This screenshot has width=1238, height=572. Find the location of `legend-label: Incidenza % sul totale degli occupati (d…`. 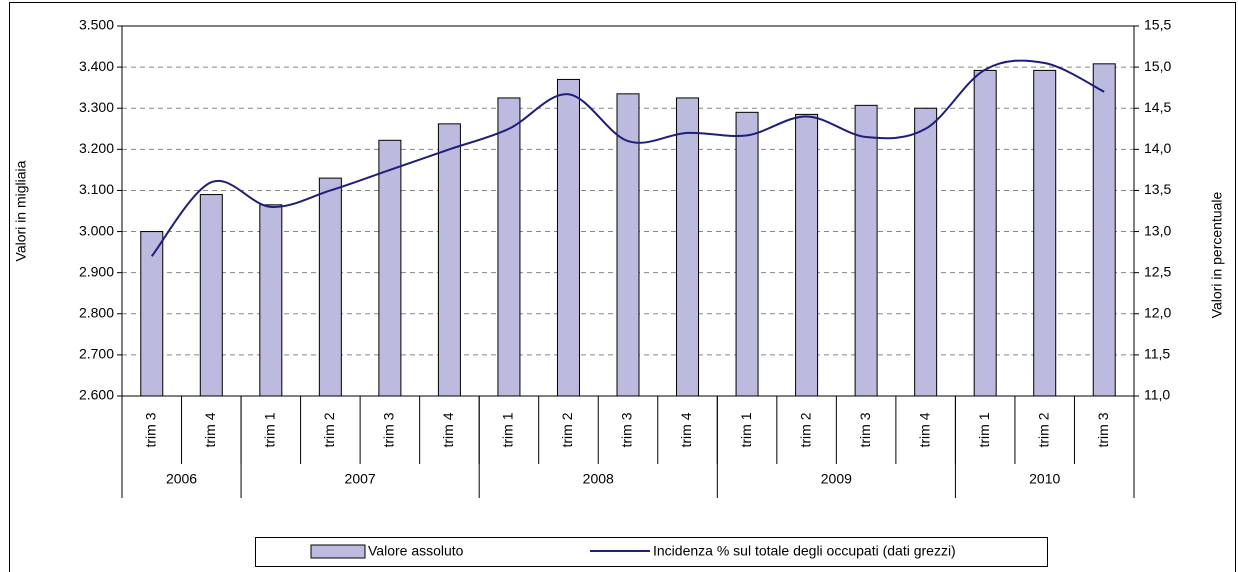

legend-label: Incidenza % sul totale degli occupati (d… is located at coordinates (804, 551).